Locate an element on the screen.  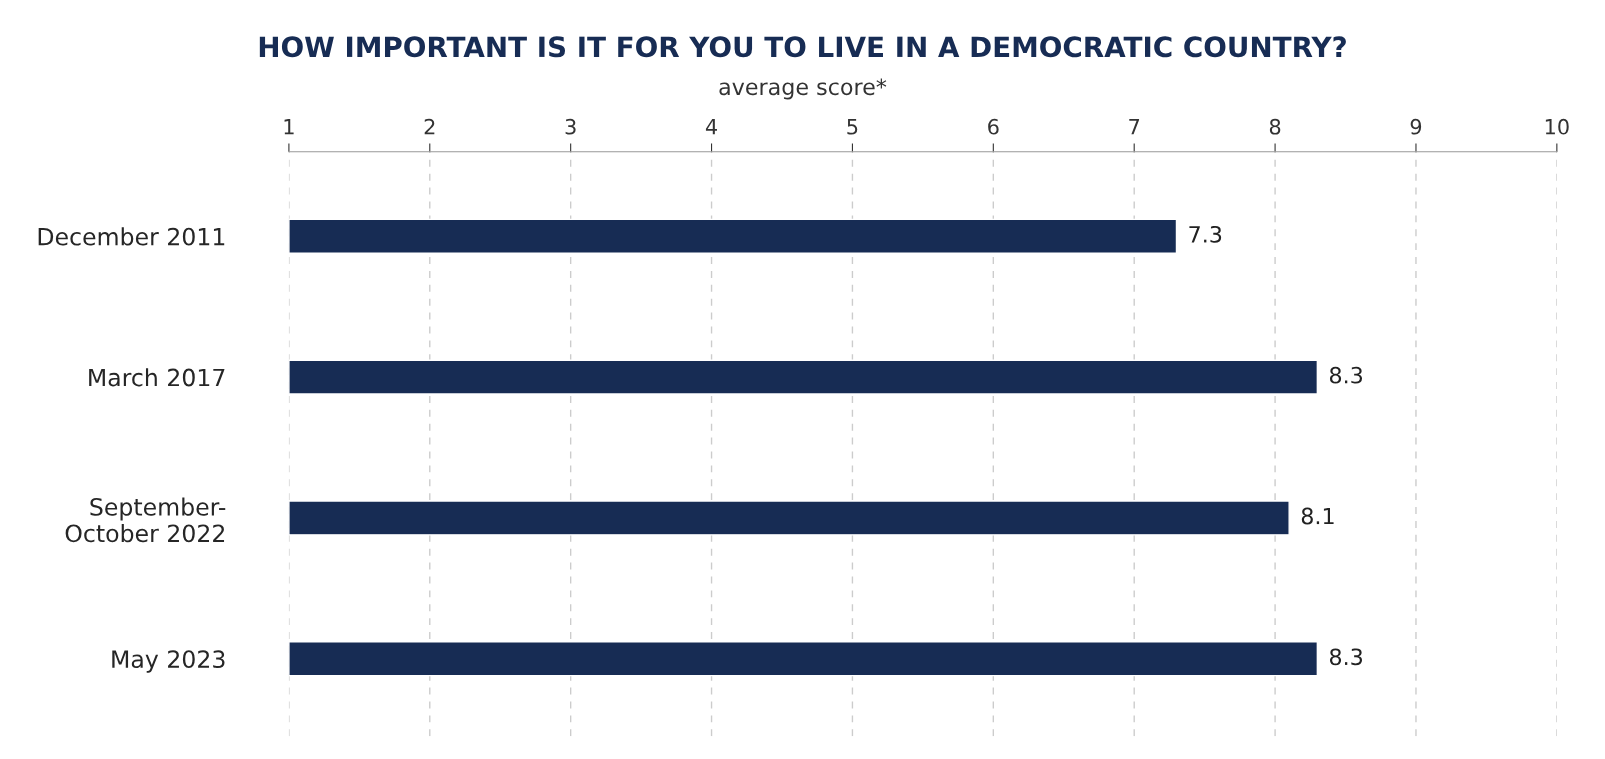
chart-subtitle: average score* is located at coordinates (803, 89).